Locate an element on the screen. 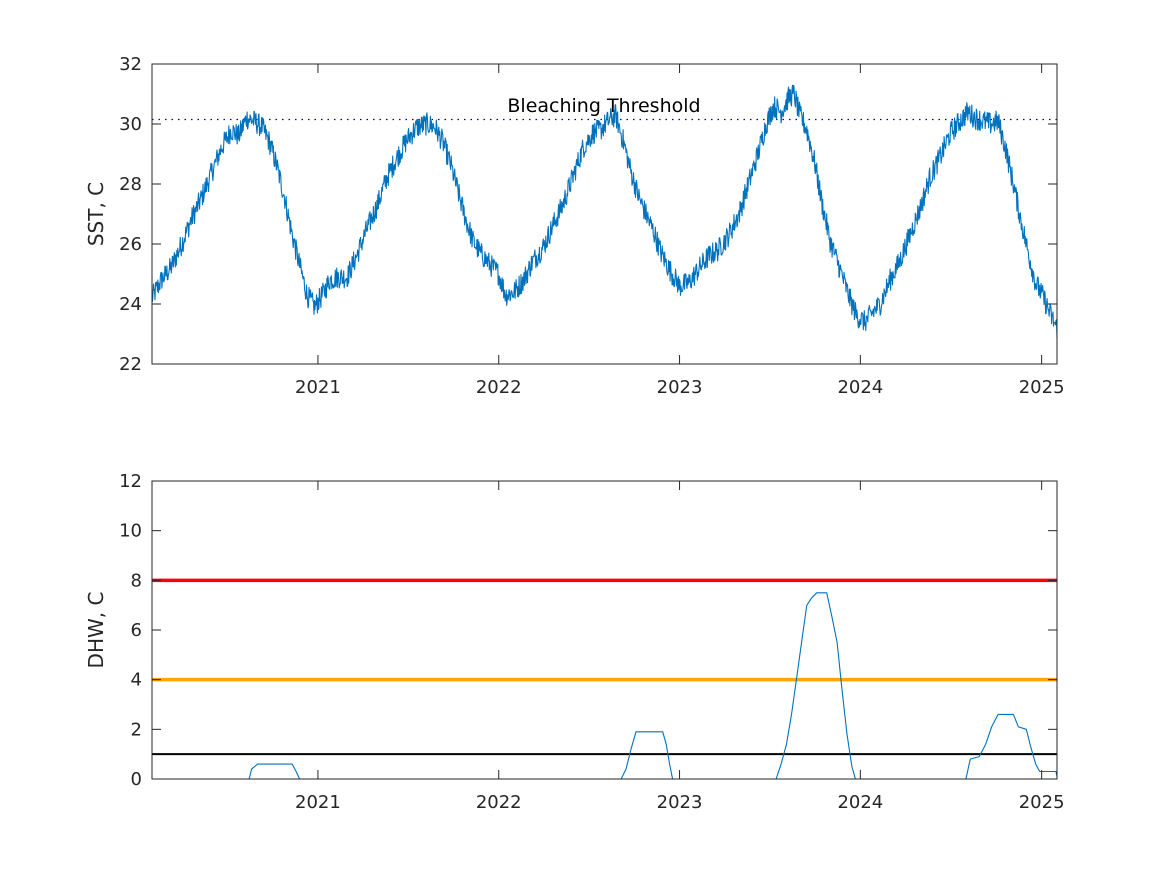 Image resolution: width=1167 pixels, height=875 pixels. sst-y-axis-label: SST, C is located at coordinates (96, 214).